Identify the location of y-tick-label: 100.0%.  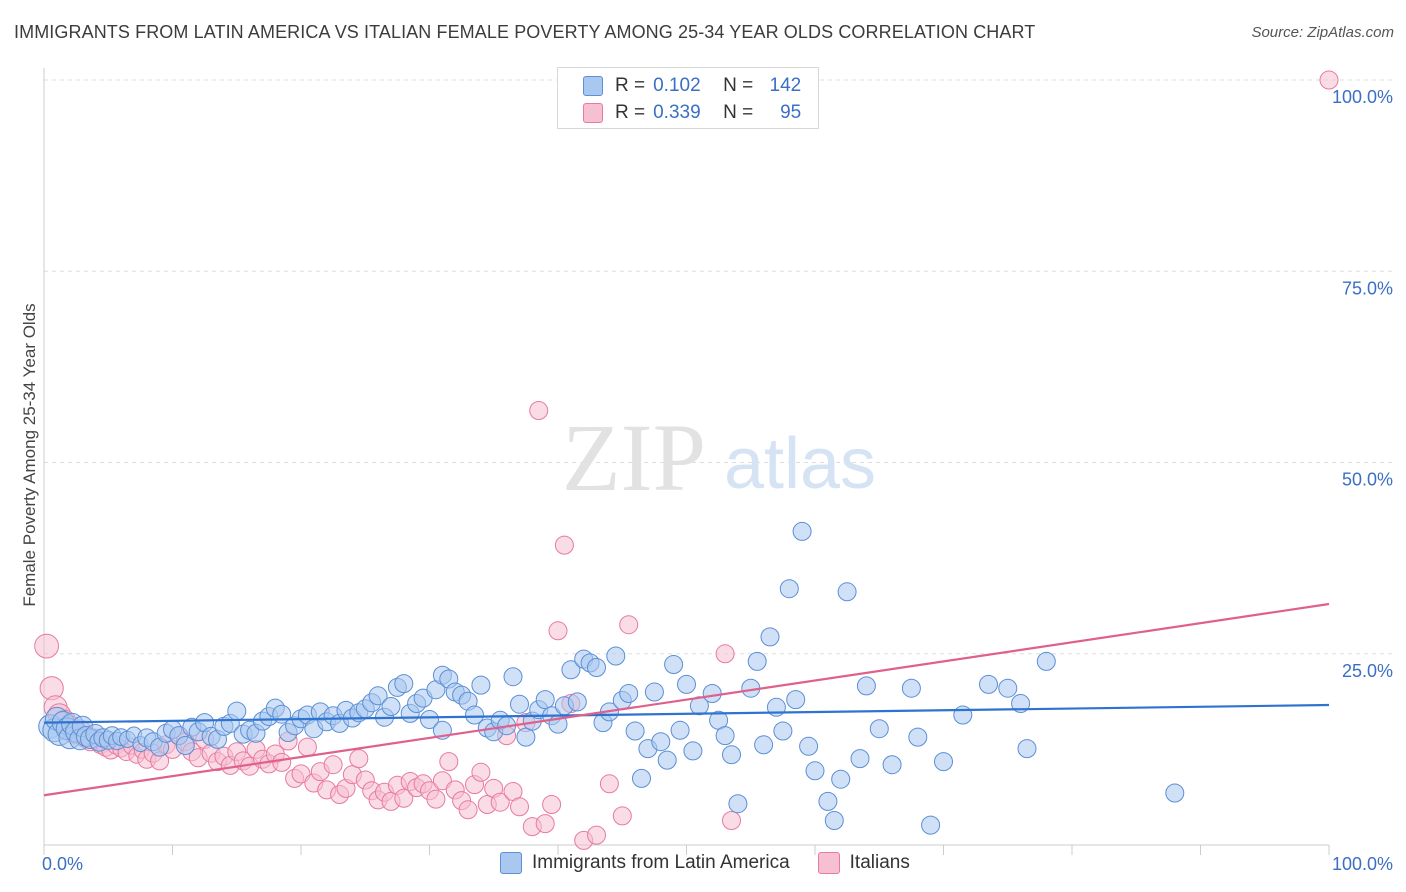
(1362, 97).